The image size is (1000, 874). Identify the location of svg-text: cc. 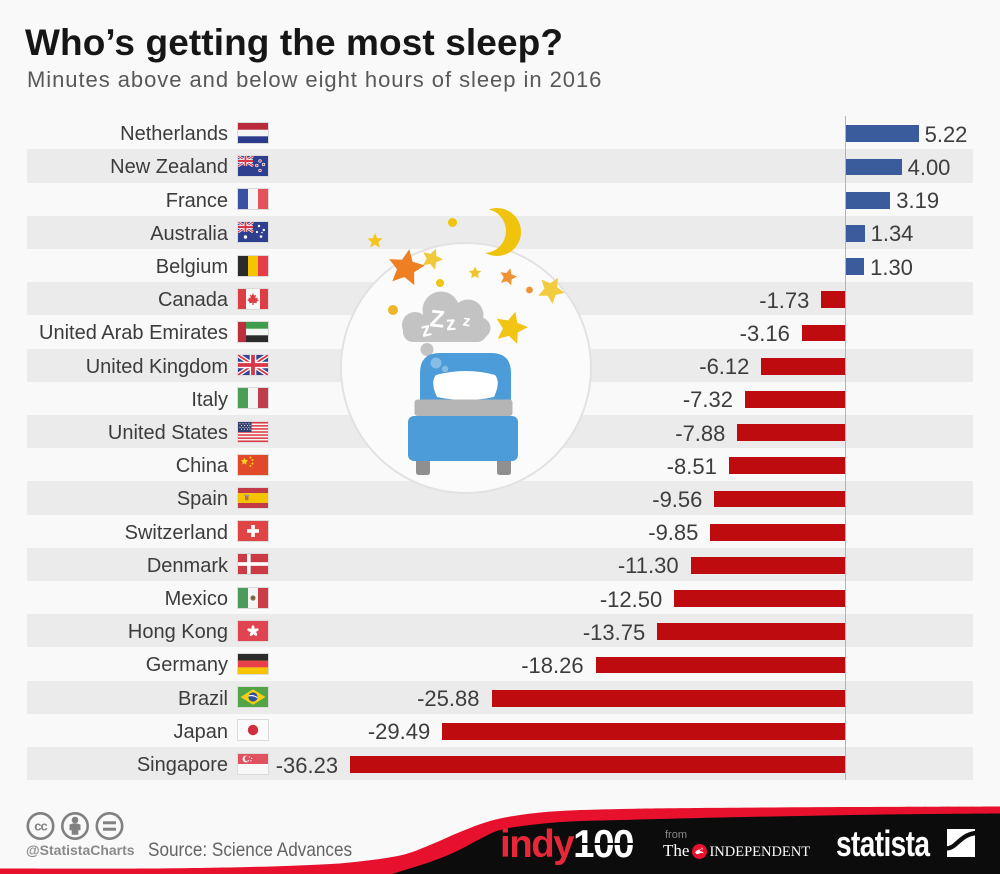
(40, 826).